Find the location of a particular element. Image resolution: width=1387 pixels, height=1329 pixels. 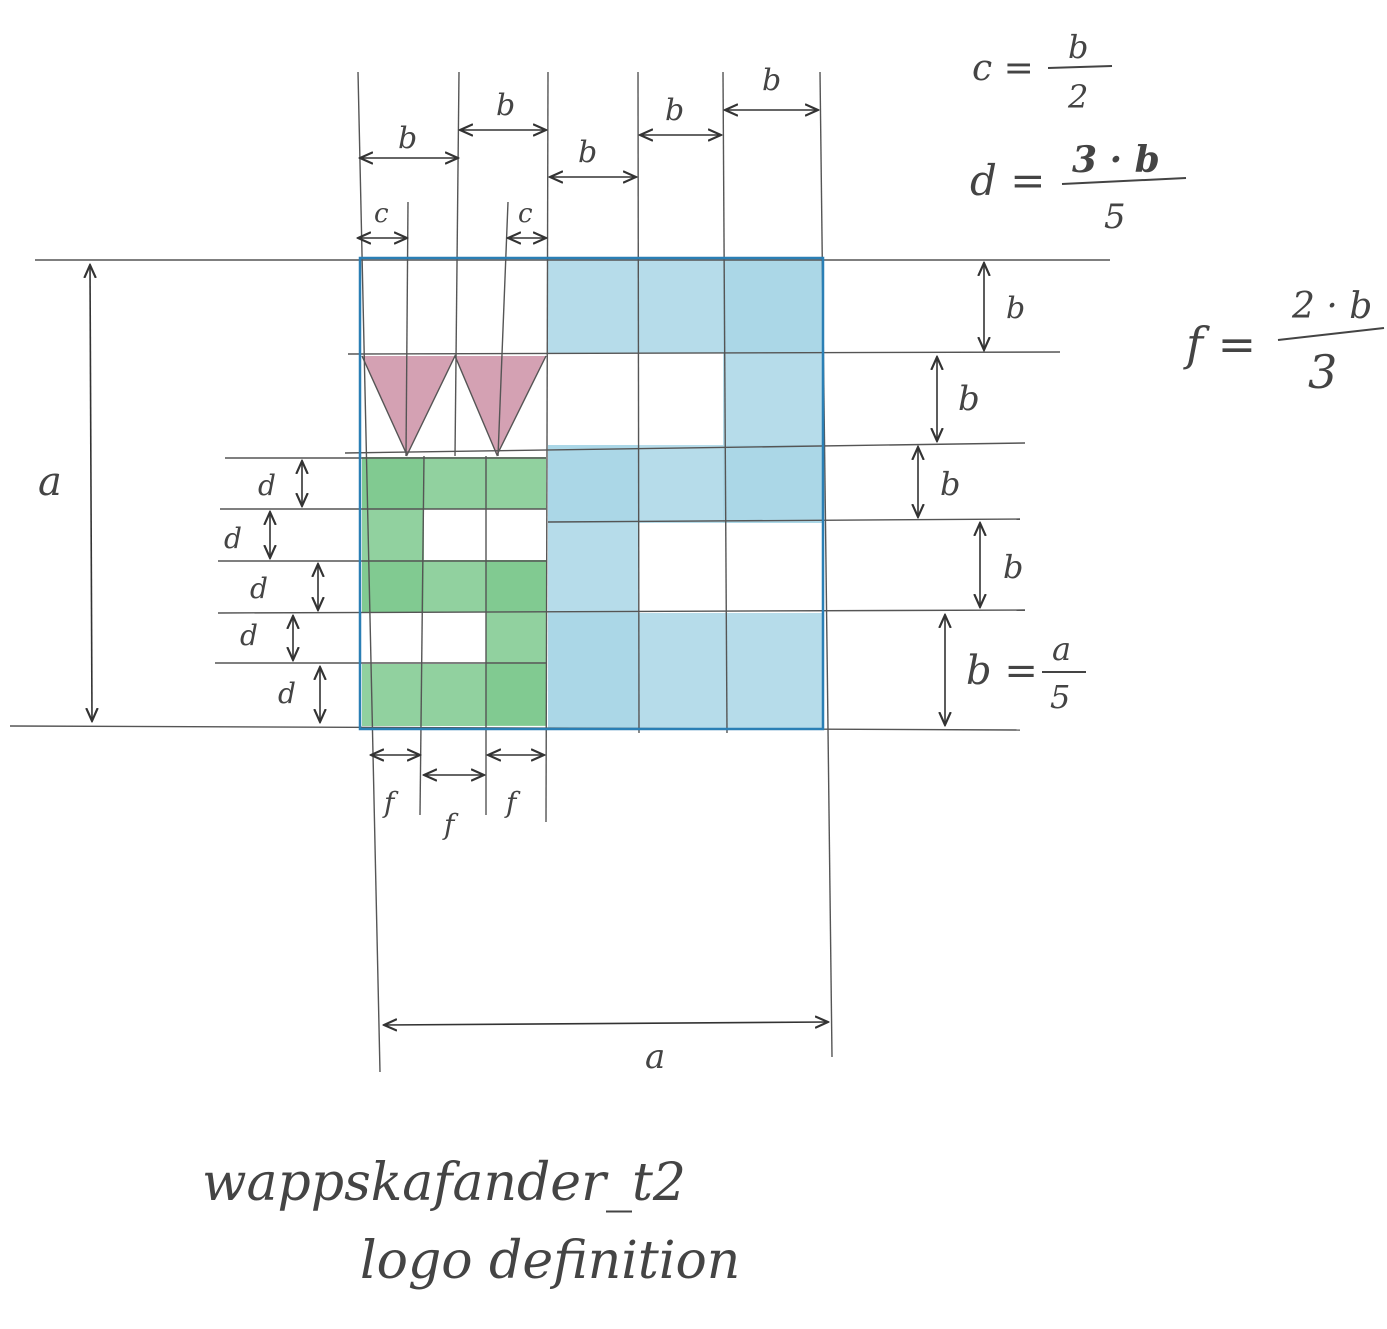

logo-square-outline is located at coordinates (591, 493).